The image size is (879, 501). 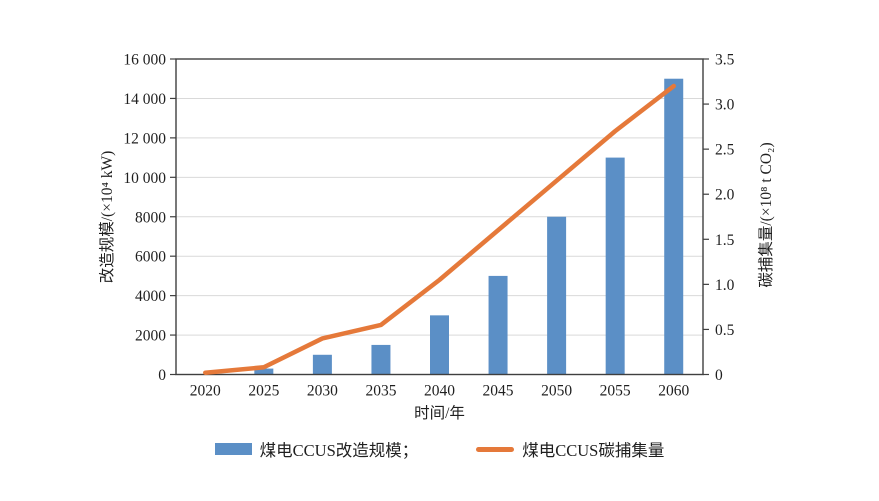 I want to click on left-tick-label: 6000, so click(x=150, y=257).